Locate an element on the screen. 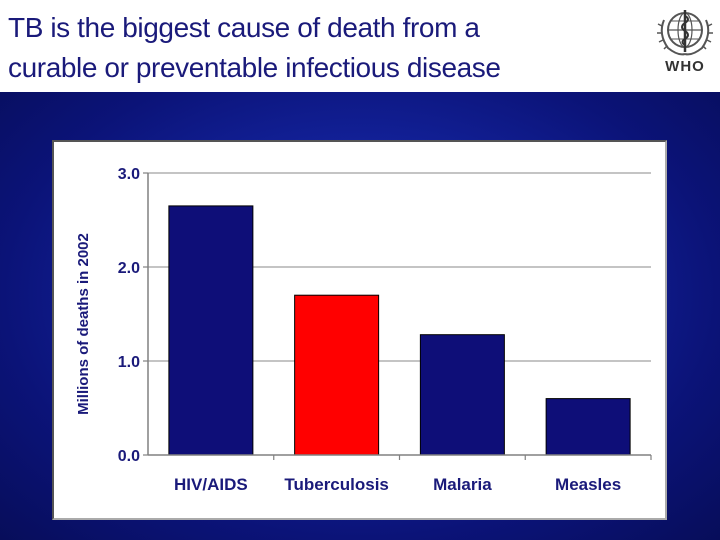 The width and height of the screenshot is (720, 540). bar-hiv-aids is located at coordinates (211, 330).